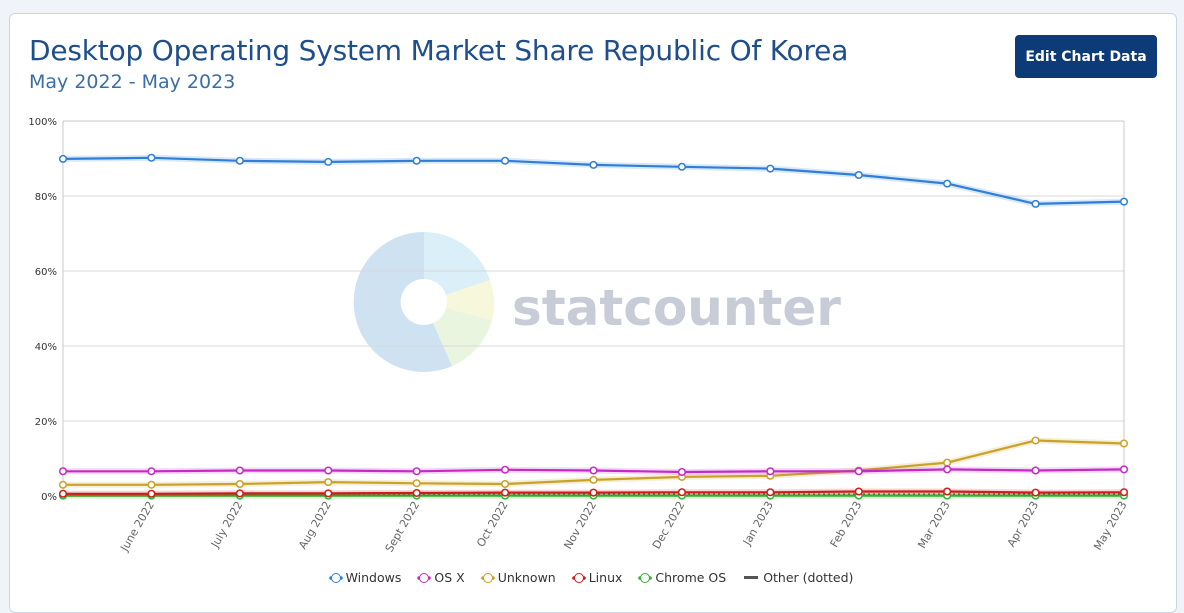 This screenshot has width=1184, height=613. Describe the element at coordinates (492, 524) in the screenshot. I see `x-tick-label: Oct 2022` at that location.